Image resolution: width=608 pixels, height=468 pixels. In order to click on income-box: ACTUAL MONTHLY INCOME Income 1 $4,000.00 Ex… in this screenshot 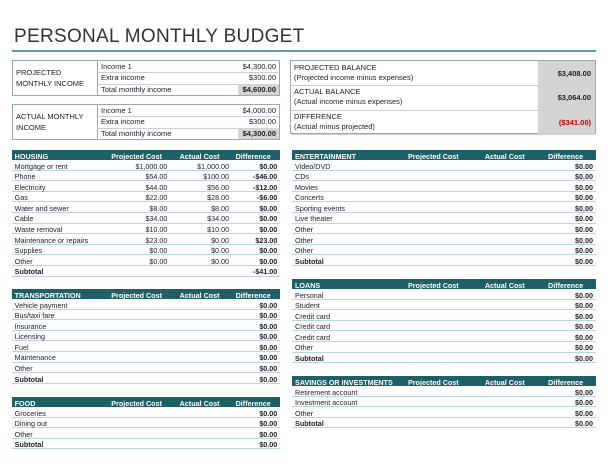, I will do `click(146, 122)`.